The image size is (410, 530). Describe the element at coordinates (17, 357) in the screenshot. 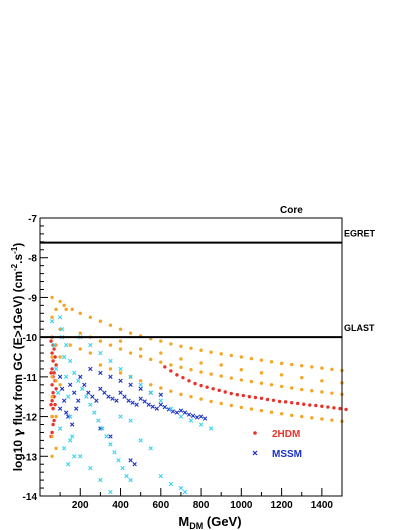

I see `y-axis-label: log10 γ flux from GC (E>1GeV) (cm-2.s-1)` at that location.